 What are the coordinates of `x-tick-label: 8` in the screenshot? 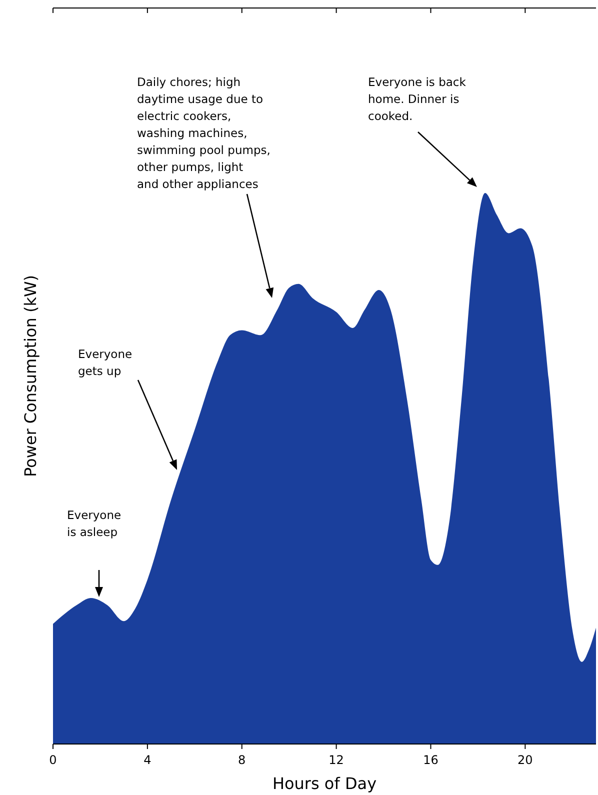 It's located at (242, 760).